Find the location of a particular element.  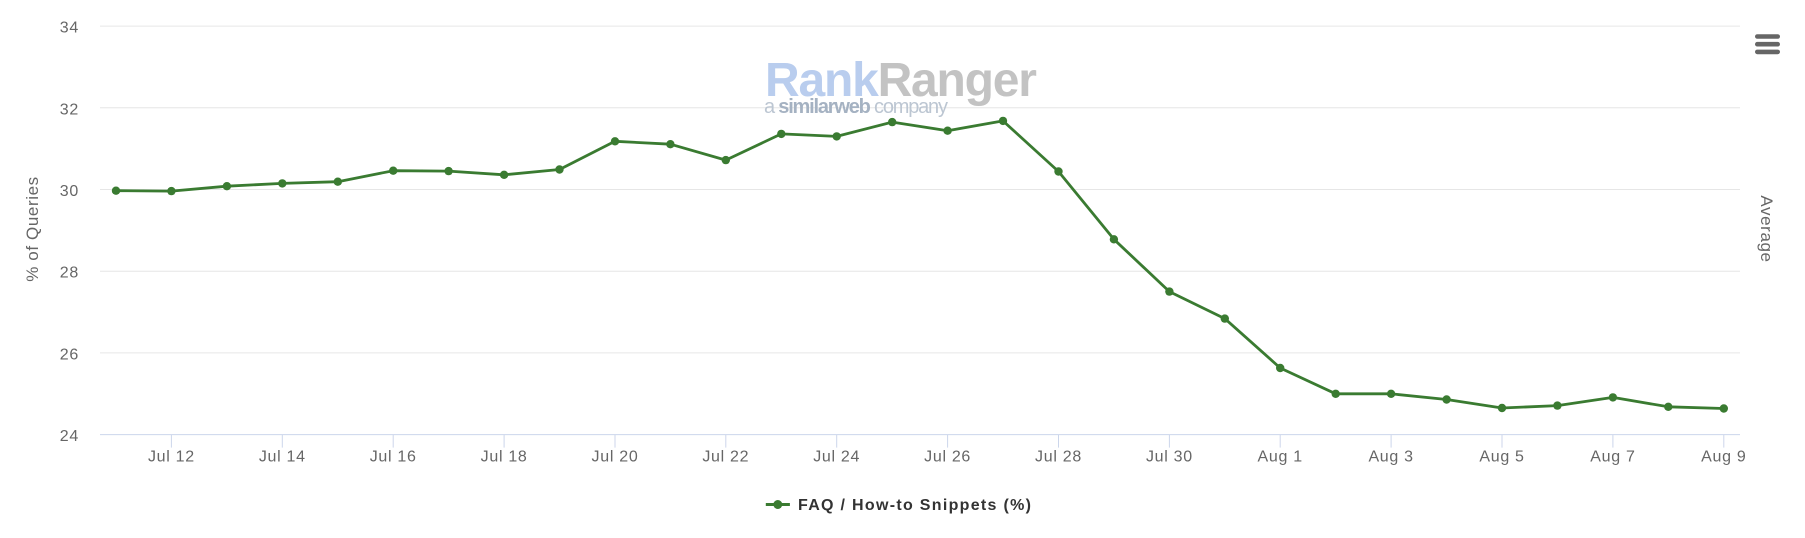

svg-text: Jul 24 is located at coordinates (836, 457).